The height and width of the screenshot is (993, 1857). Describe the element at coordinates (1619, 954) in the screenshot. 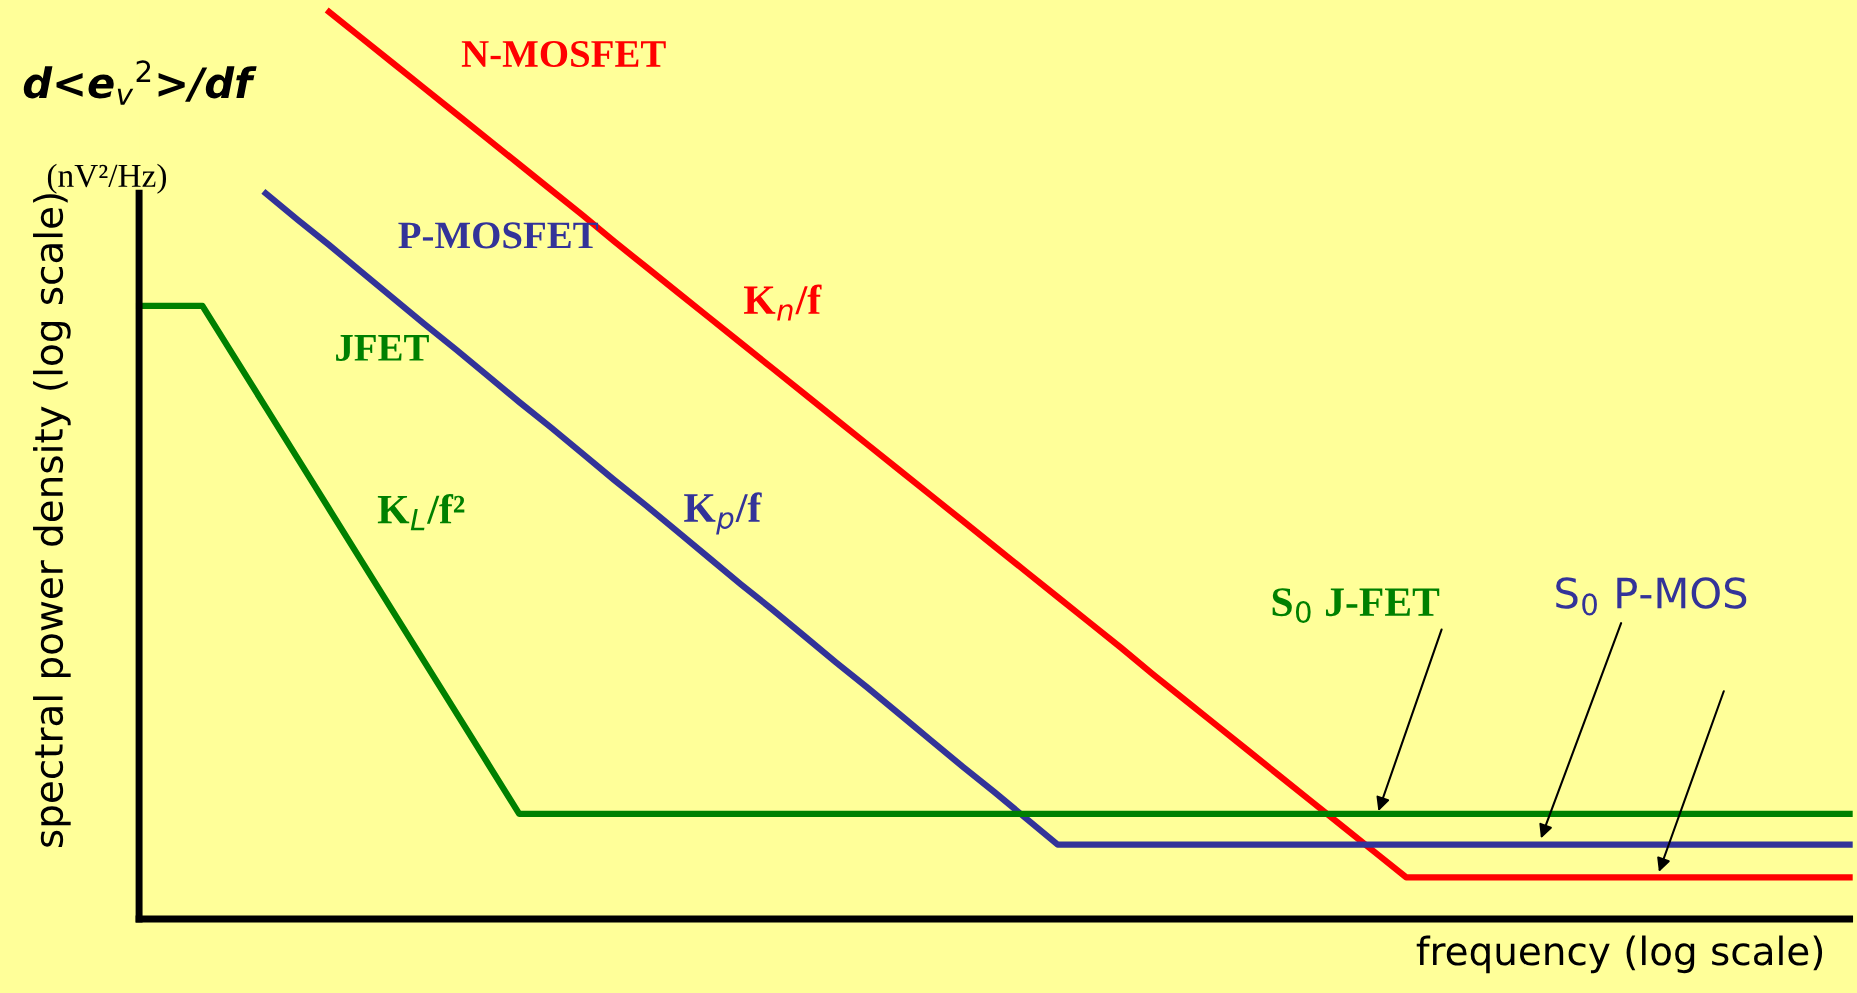

I see `x-axis-title: frequency (log scale)` at that location.